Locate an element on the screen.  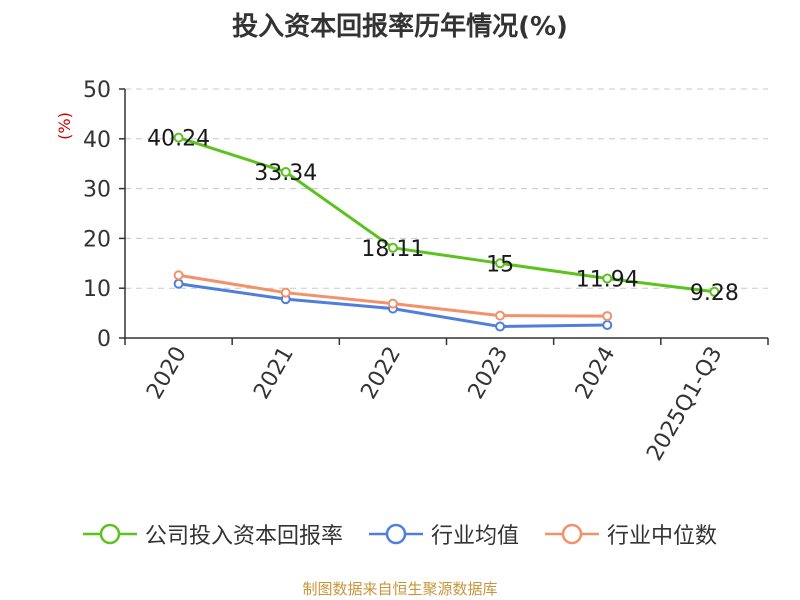
x-tick-label: 2024 is located at coordinates (596, 373).